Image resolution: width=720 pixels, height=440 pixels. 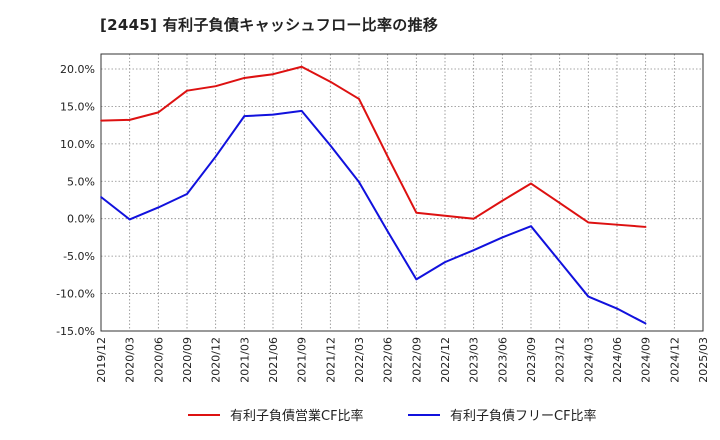 What do you see at coordinates (81, 181) in the screenshot?
I see `y-tick-label: 5.0%` at bounding box center [81, 181].